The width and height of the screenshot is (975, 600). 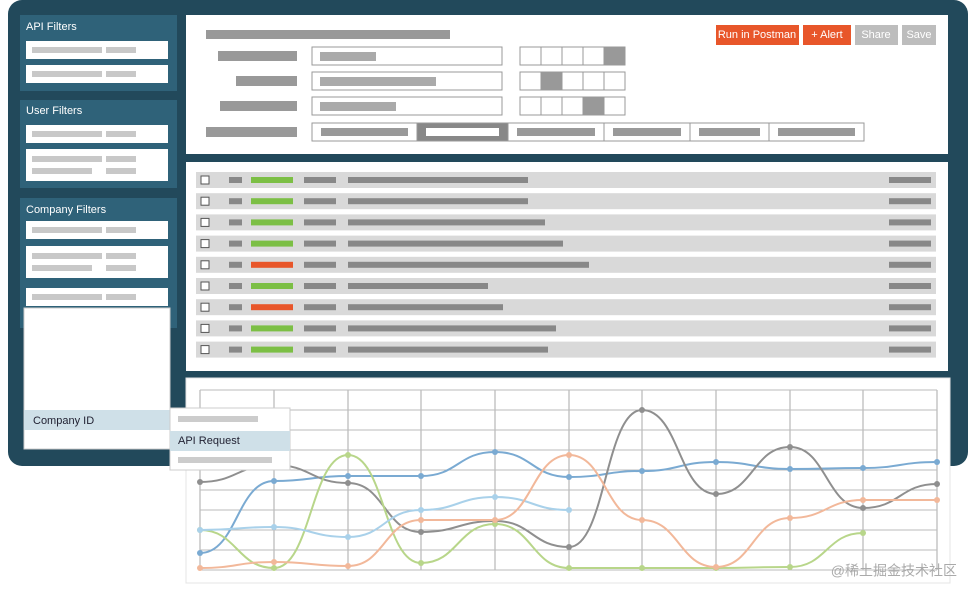 I want to click on submenu-selected, so click(x=230, y=441).